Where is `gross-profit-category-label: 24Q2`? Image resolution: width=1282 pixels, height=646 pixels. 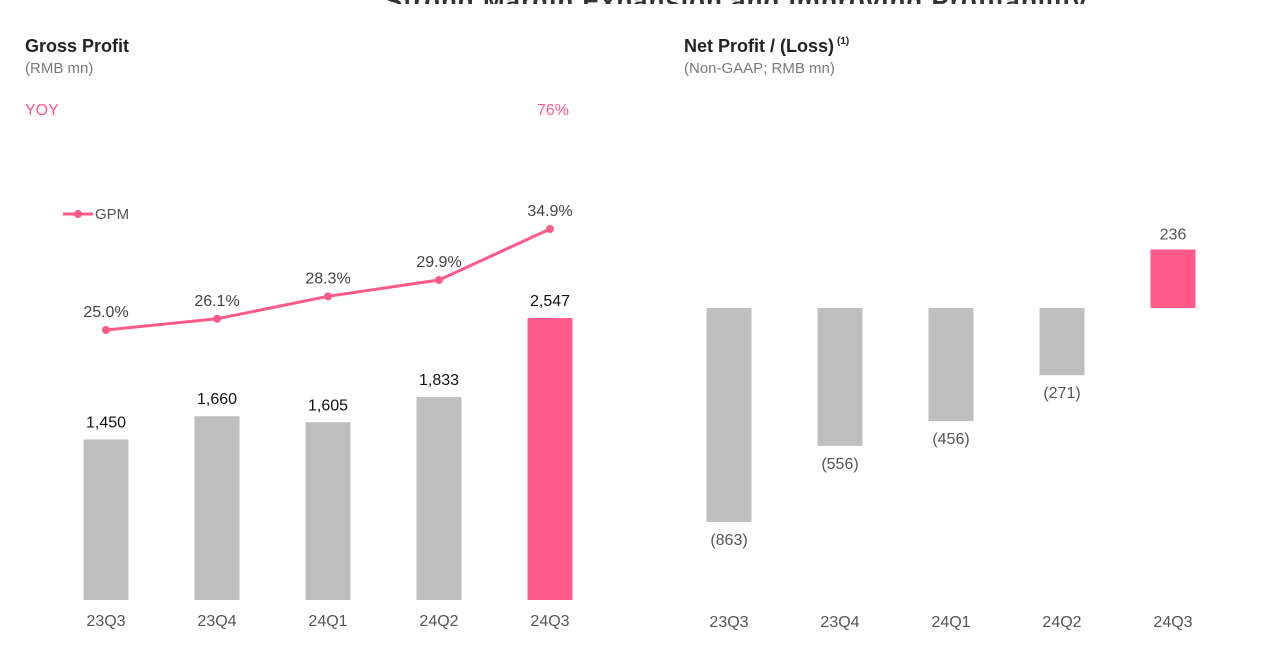 gross-profit-category-label: 24Q2 is located at coordinates (438, 621).